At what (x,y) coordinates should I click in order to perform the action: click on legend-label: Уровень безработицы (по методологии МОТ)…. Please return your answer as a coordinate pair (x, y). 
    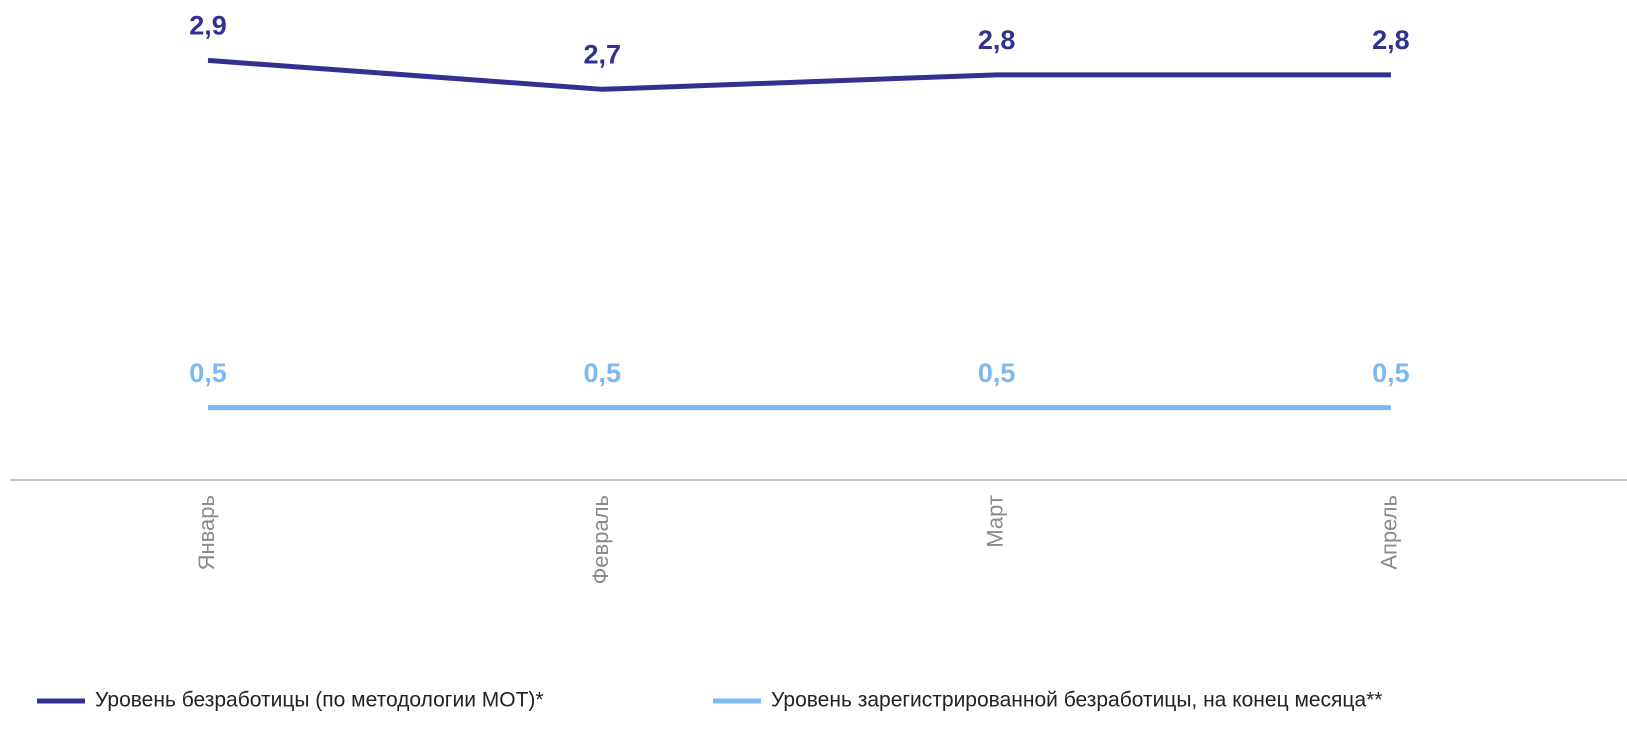
    Looking at the image, I should click on (319, 700).